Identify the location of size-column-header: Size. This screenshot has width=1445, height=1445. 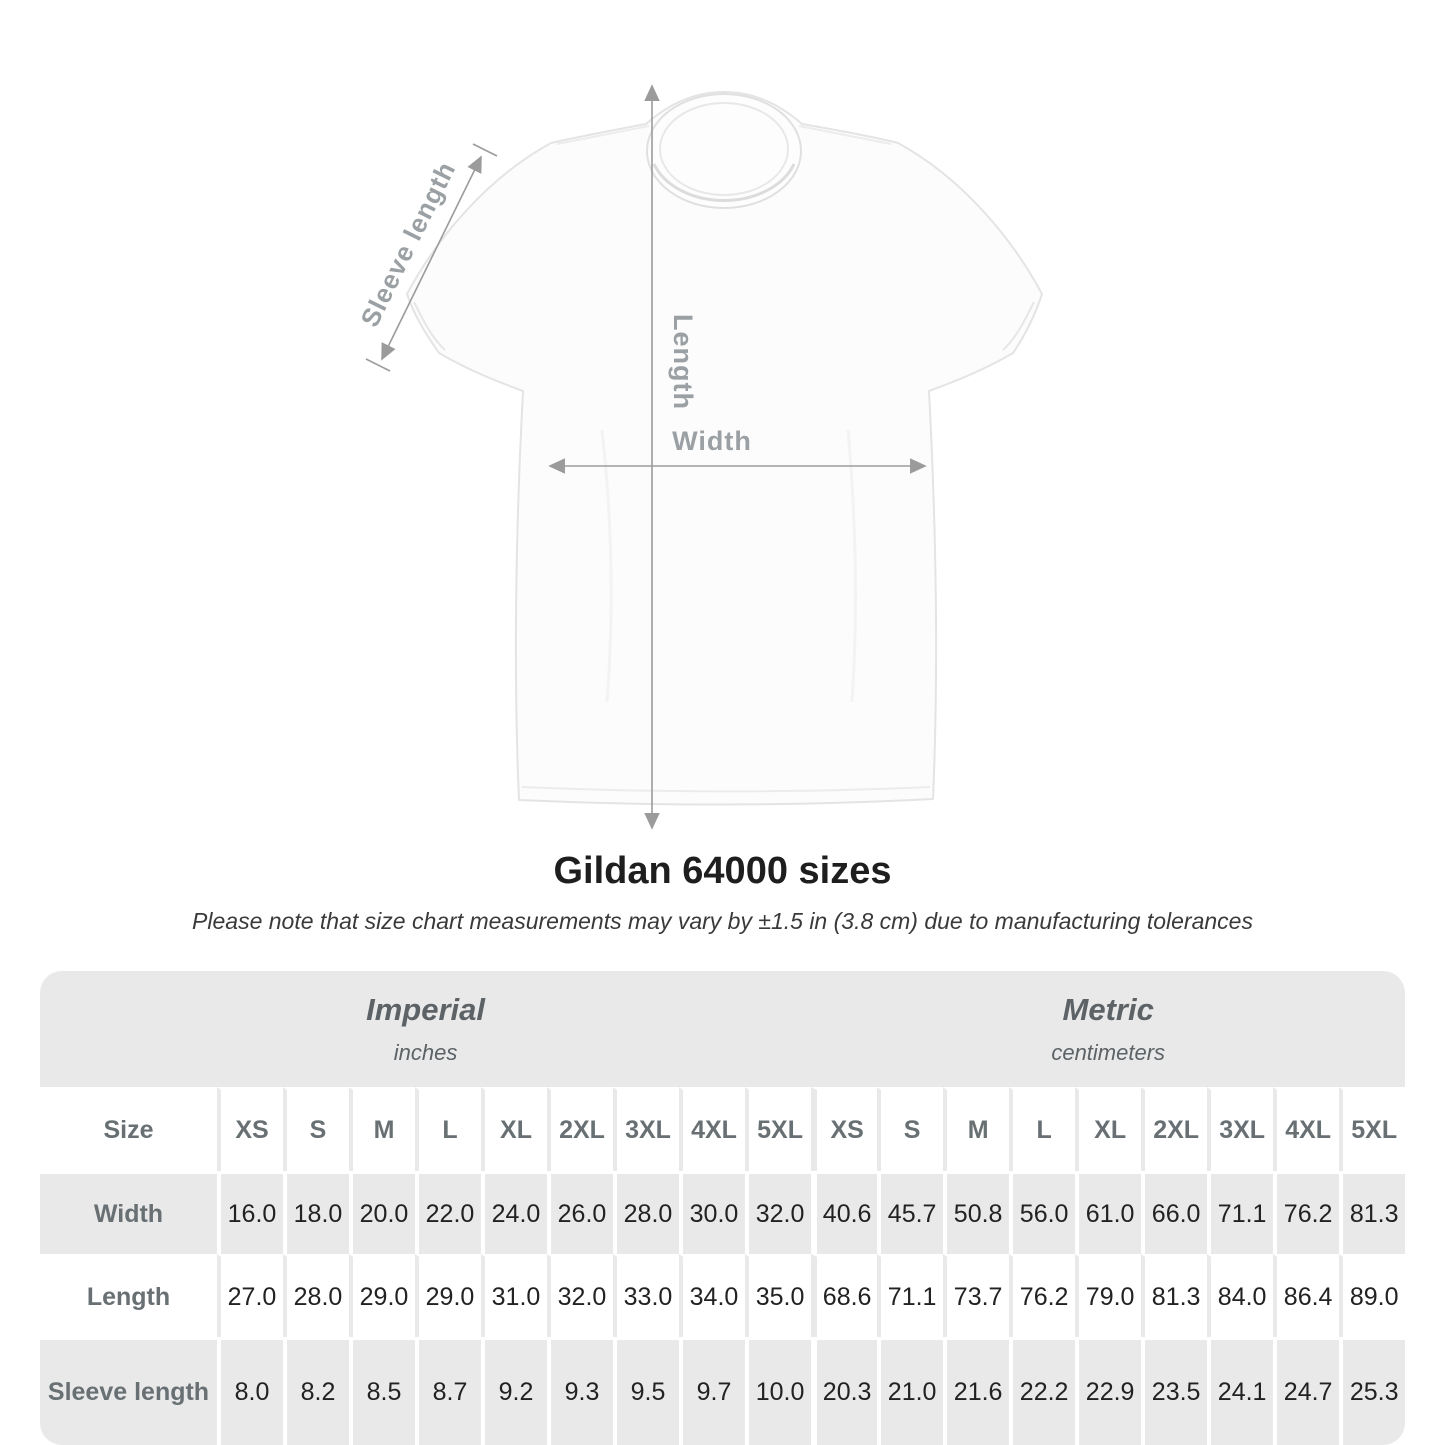
(128, 1129).